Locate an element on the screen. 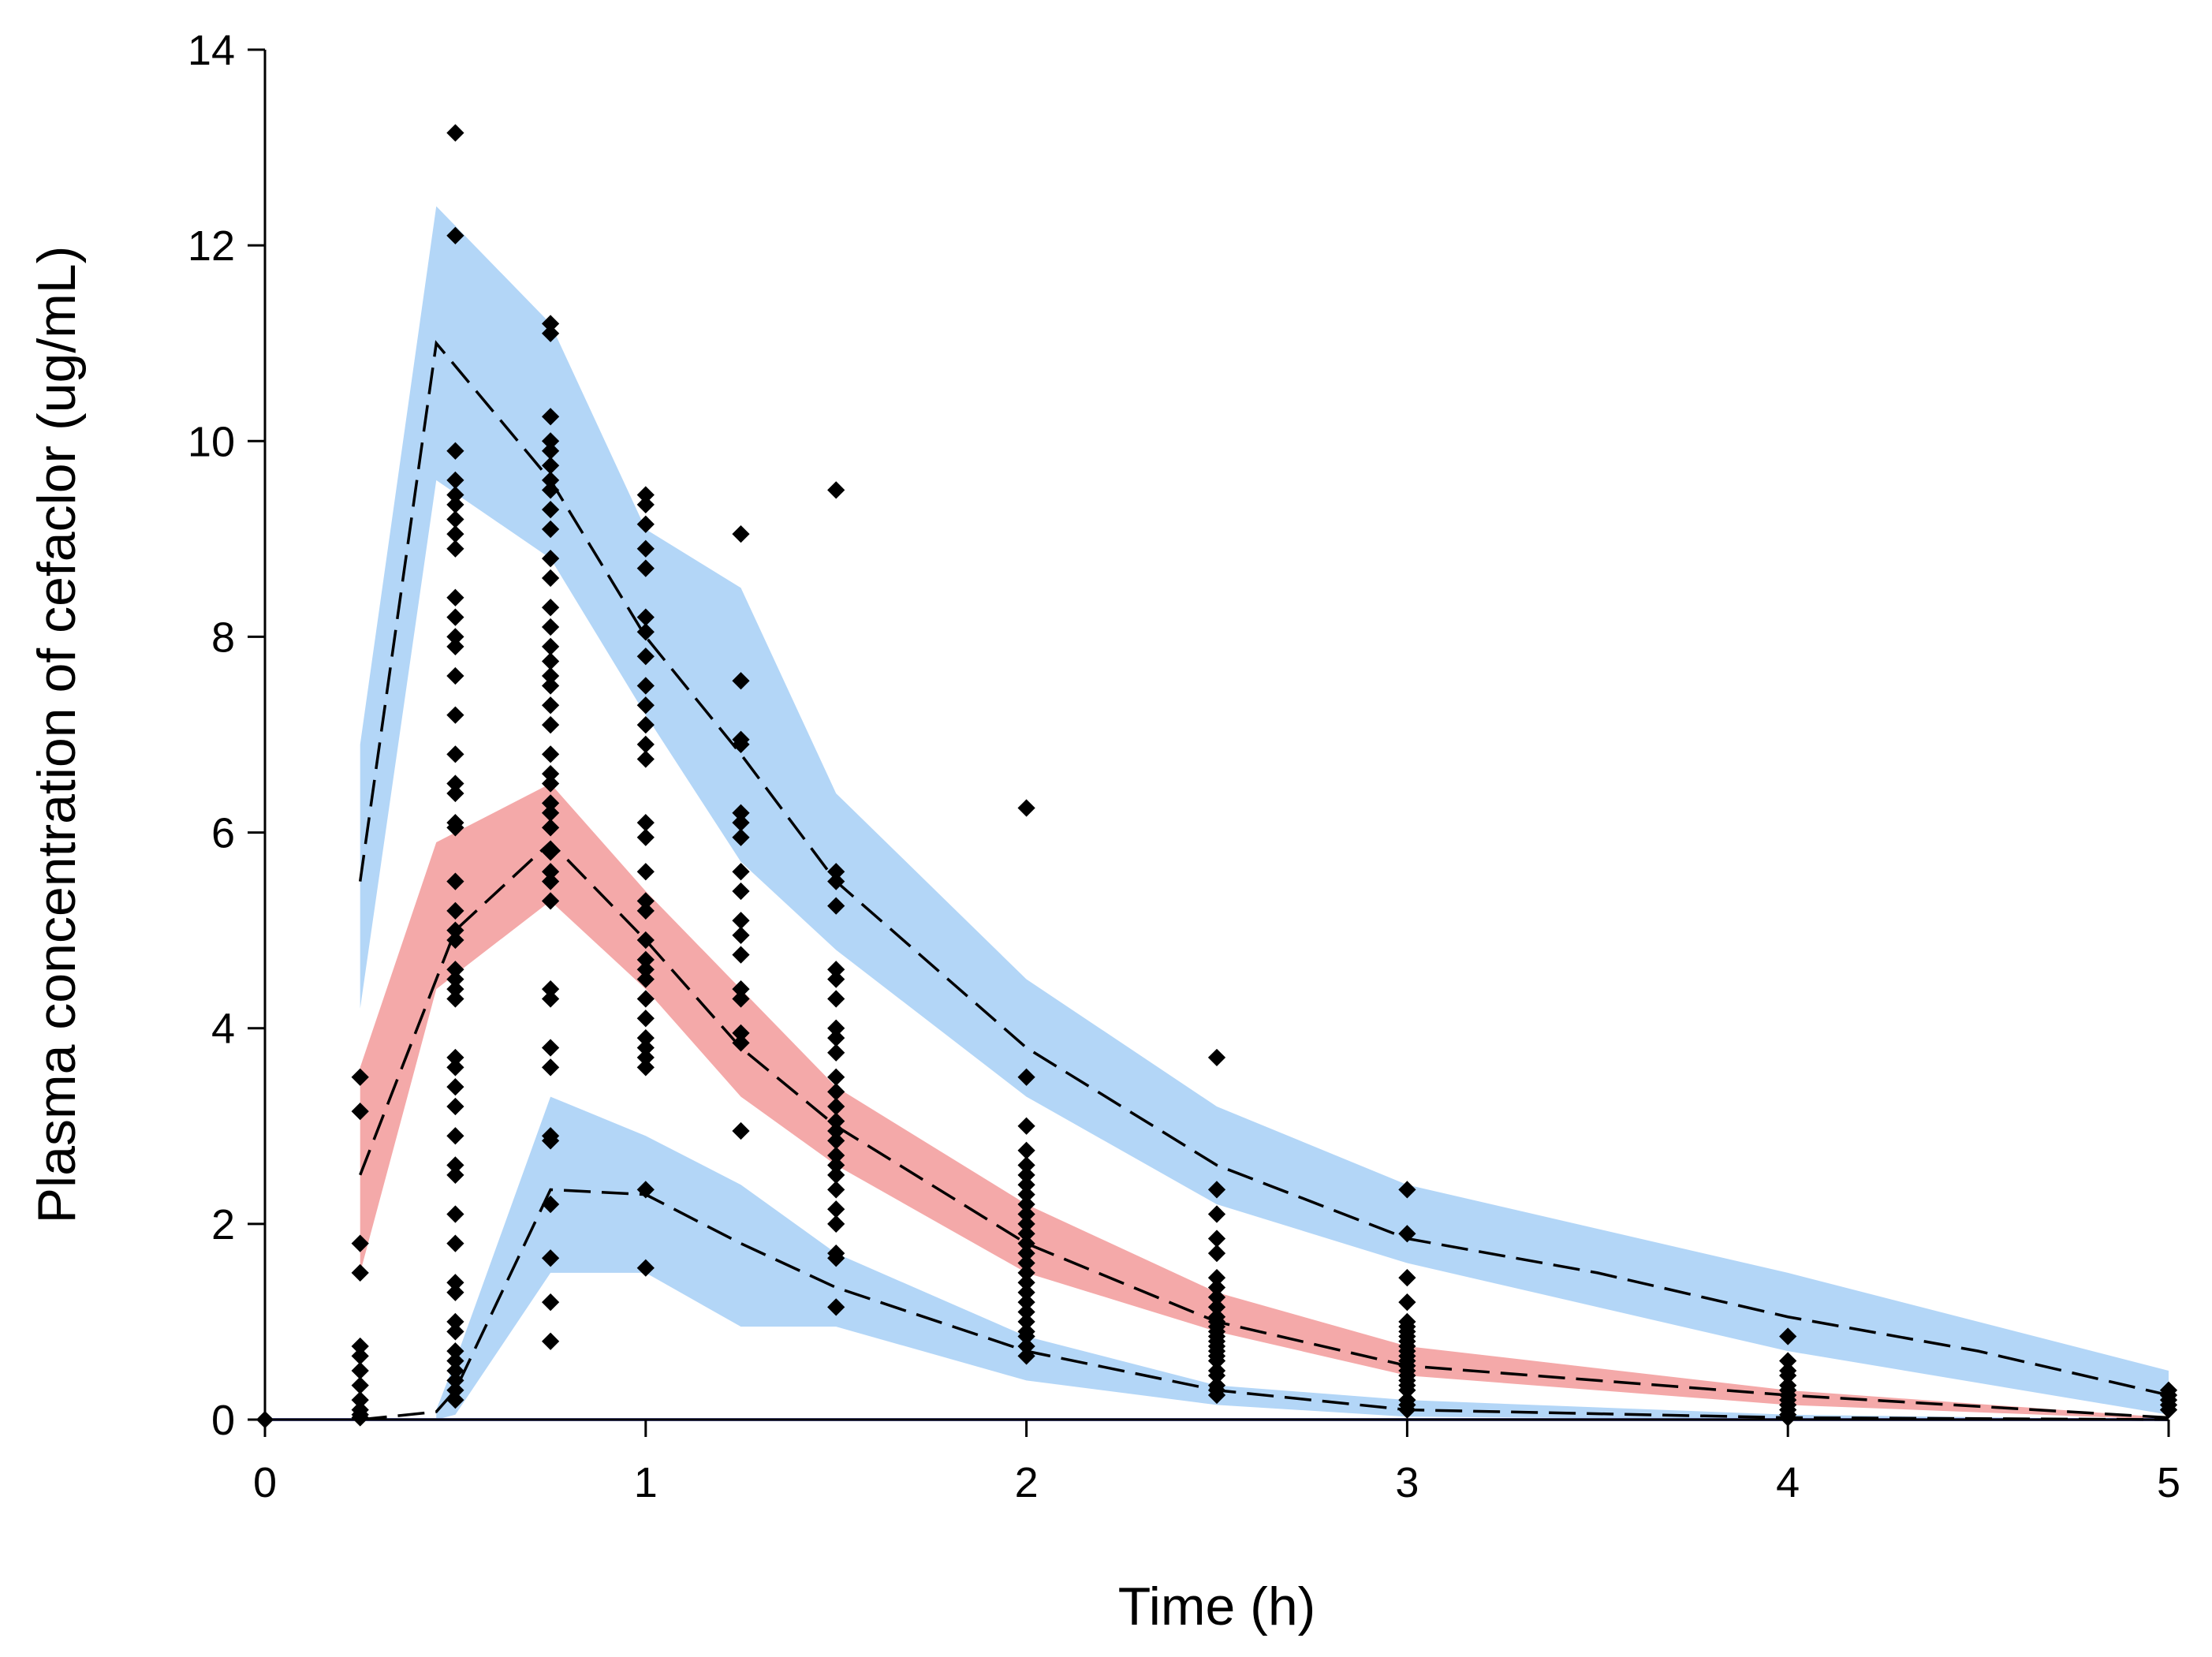 This screenshot has width=2212, height=1657. y-tick-label: 10 is located at coordinates (211, 442).